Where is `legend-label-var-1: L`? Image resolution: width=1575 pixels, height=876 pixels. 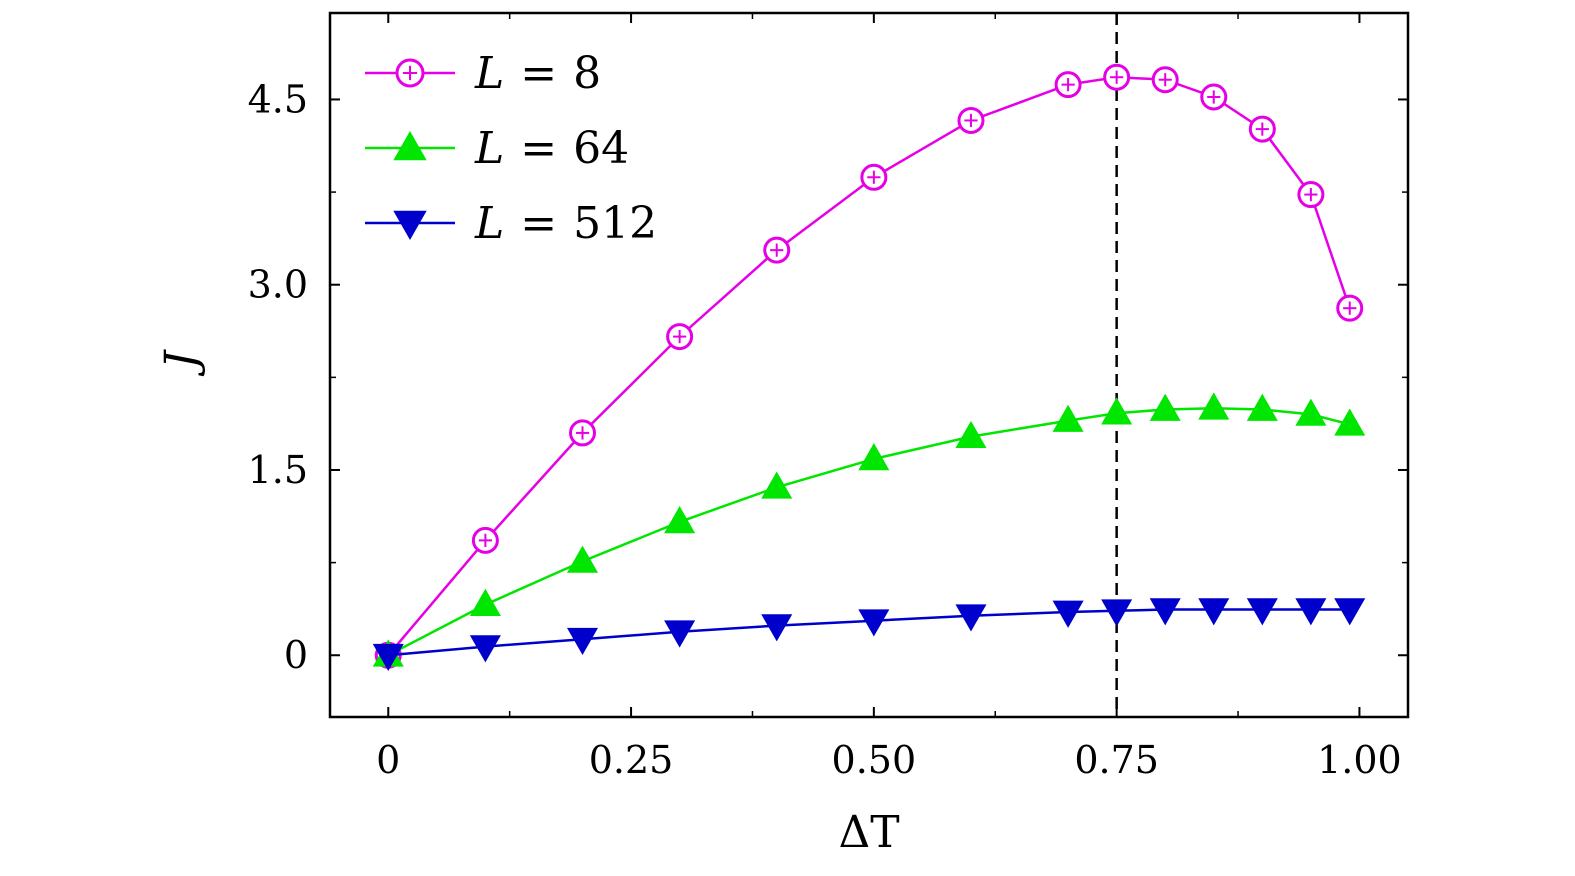
legend-label-var-1: L is located at coordinates (489, 148).